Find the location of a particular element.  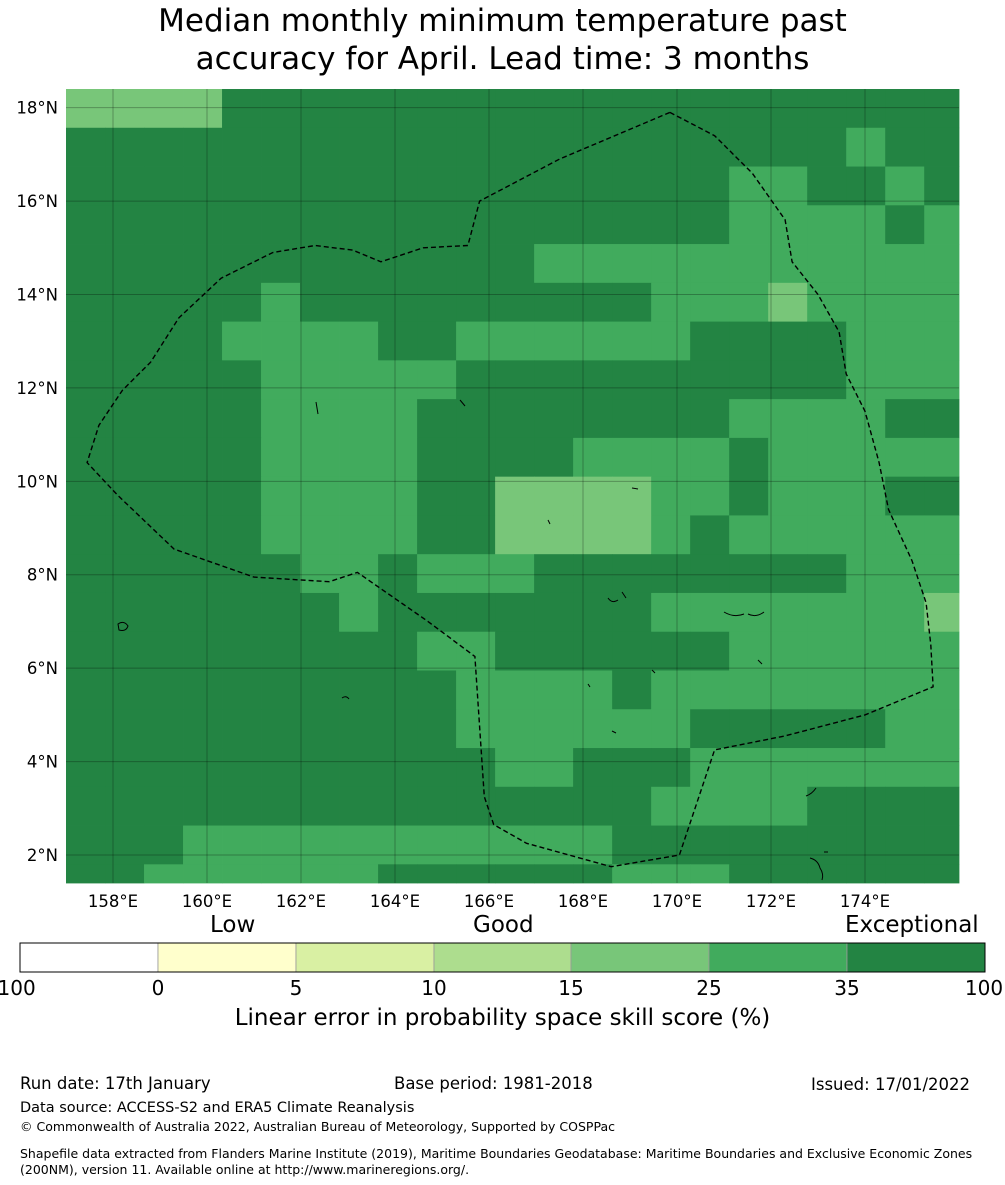

colorbar-bin is located at coordinates (89, 957).